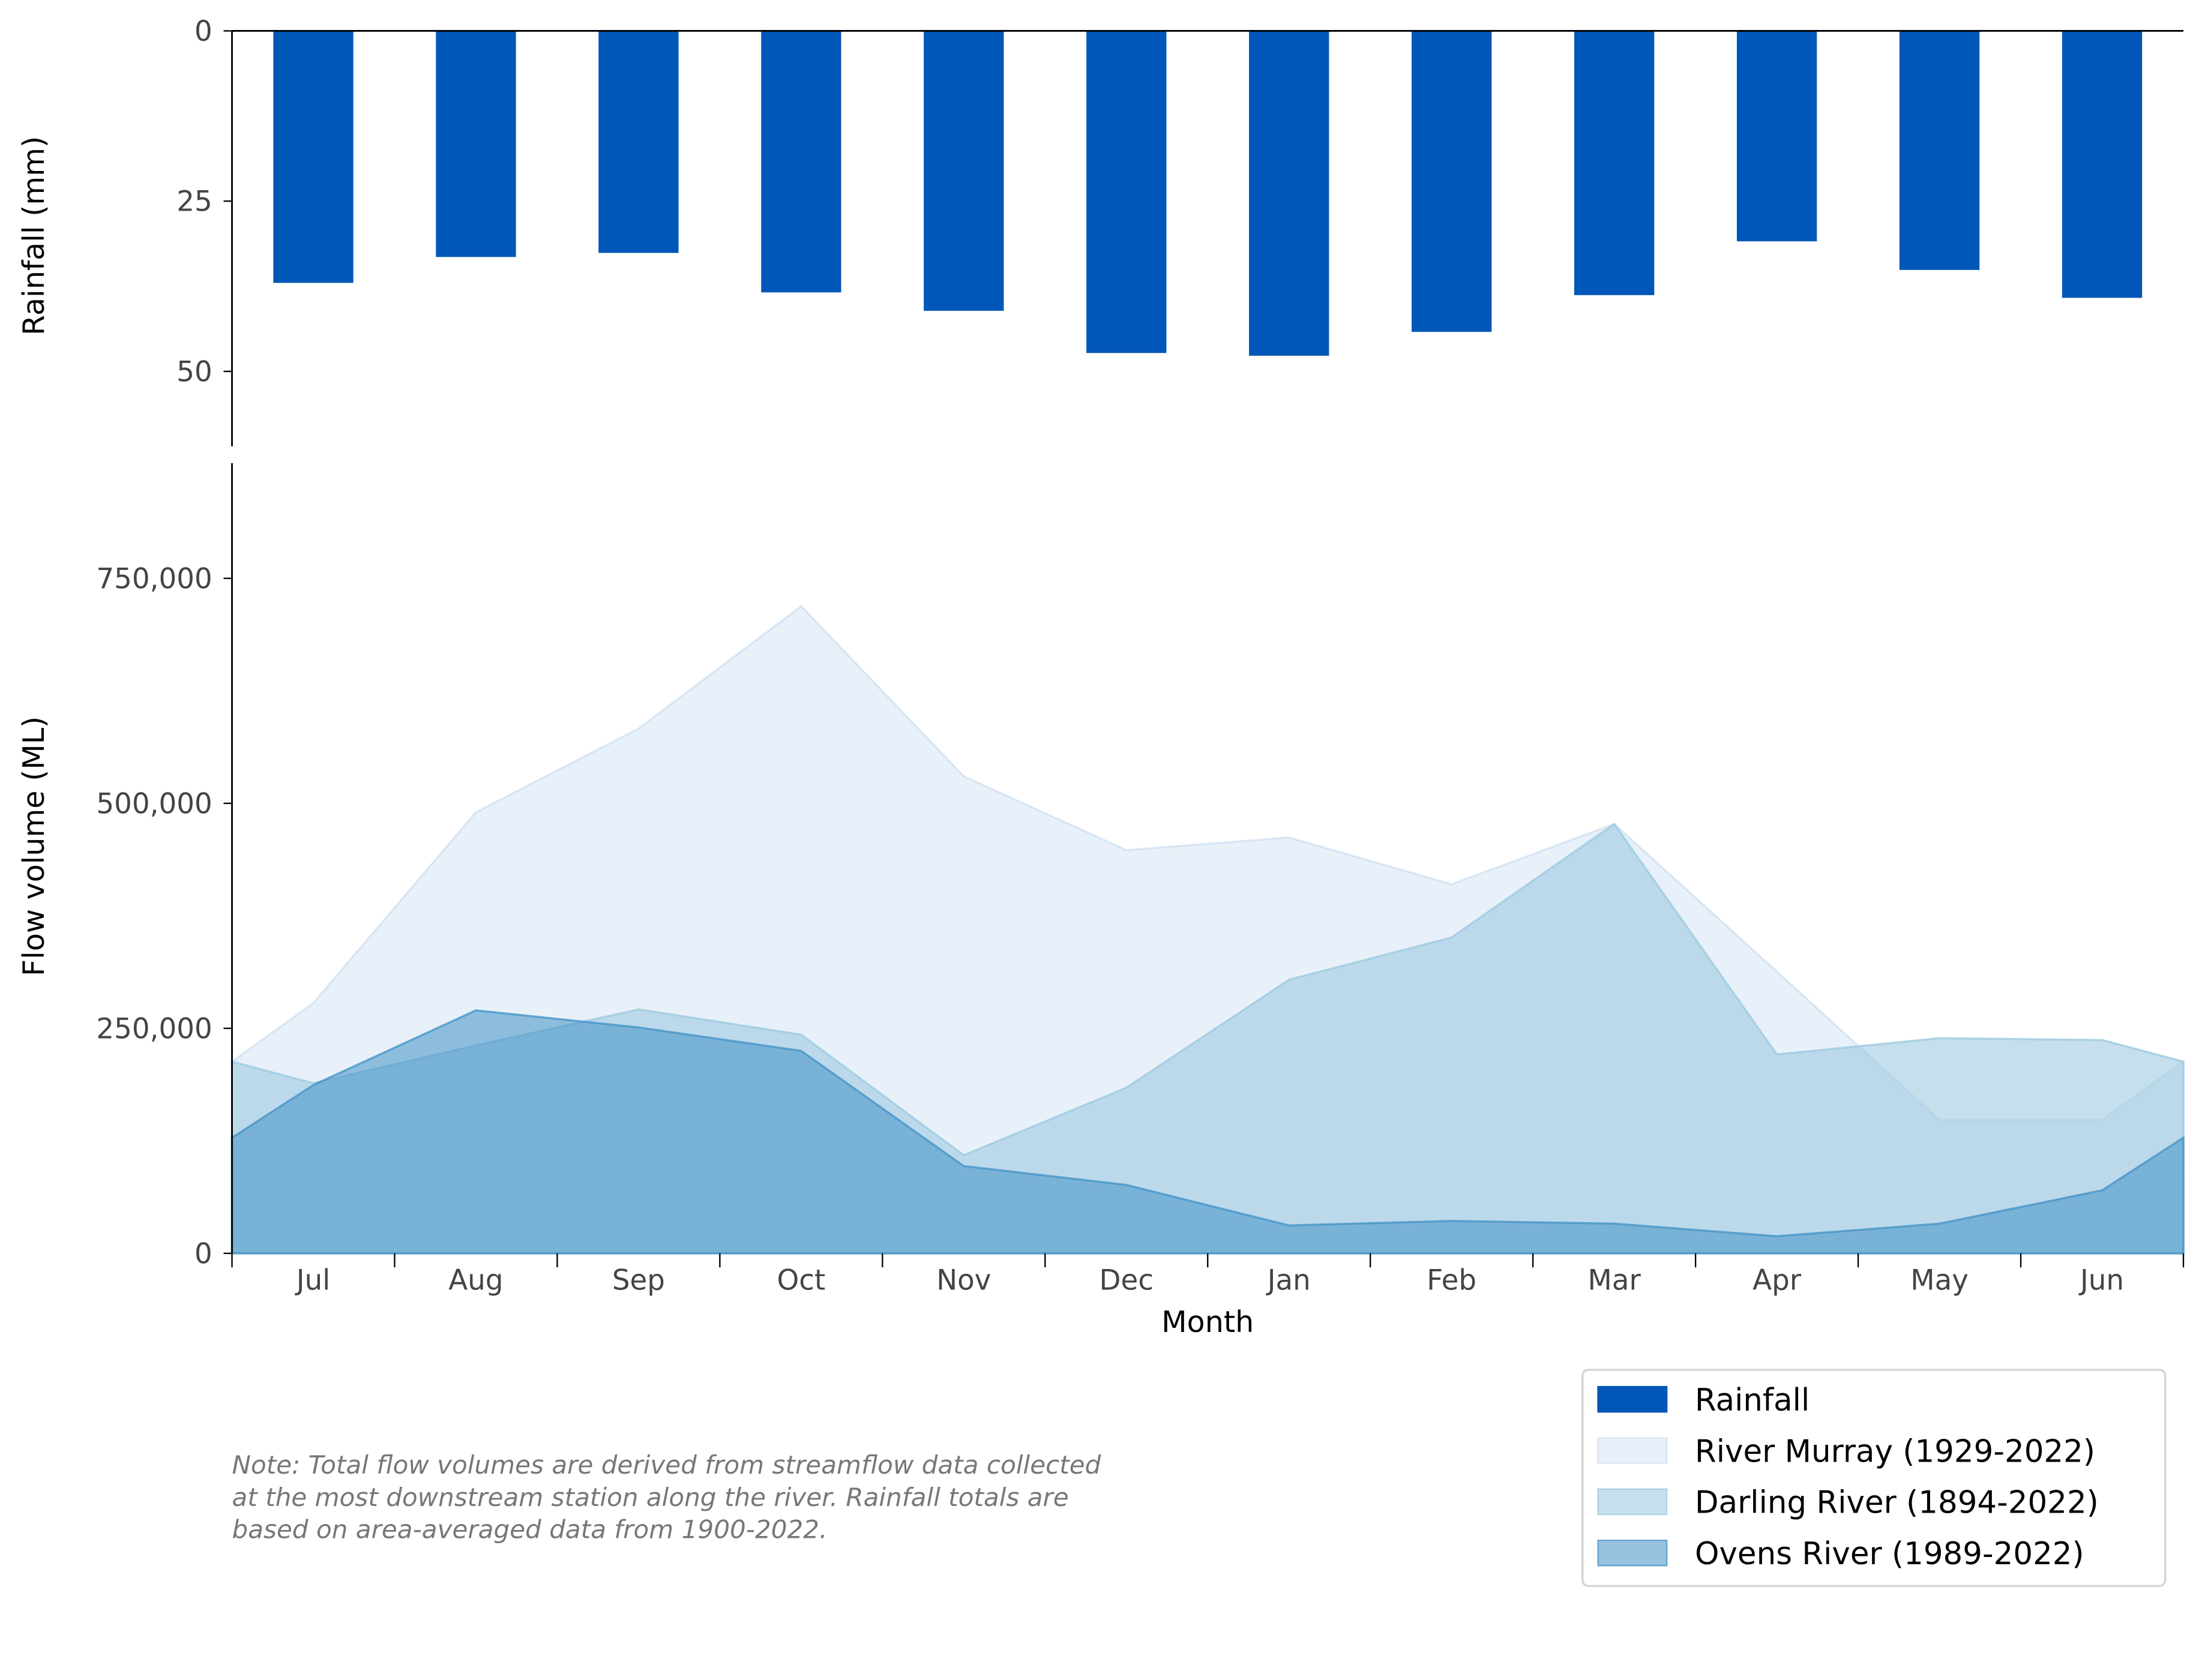 The height and width of the screenshot is (1680, 2202). What do you see at coordinates (1126, 1281) in the screenshot?
I see `x-tick-label-Dec: Dec` at bounding box center [1126, 1281].